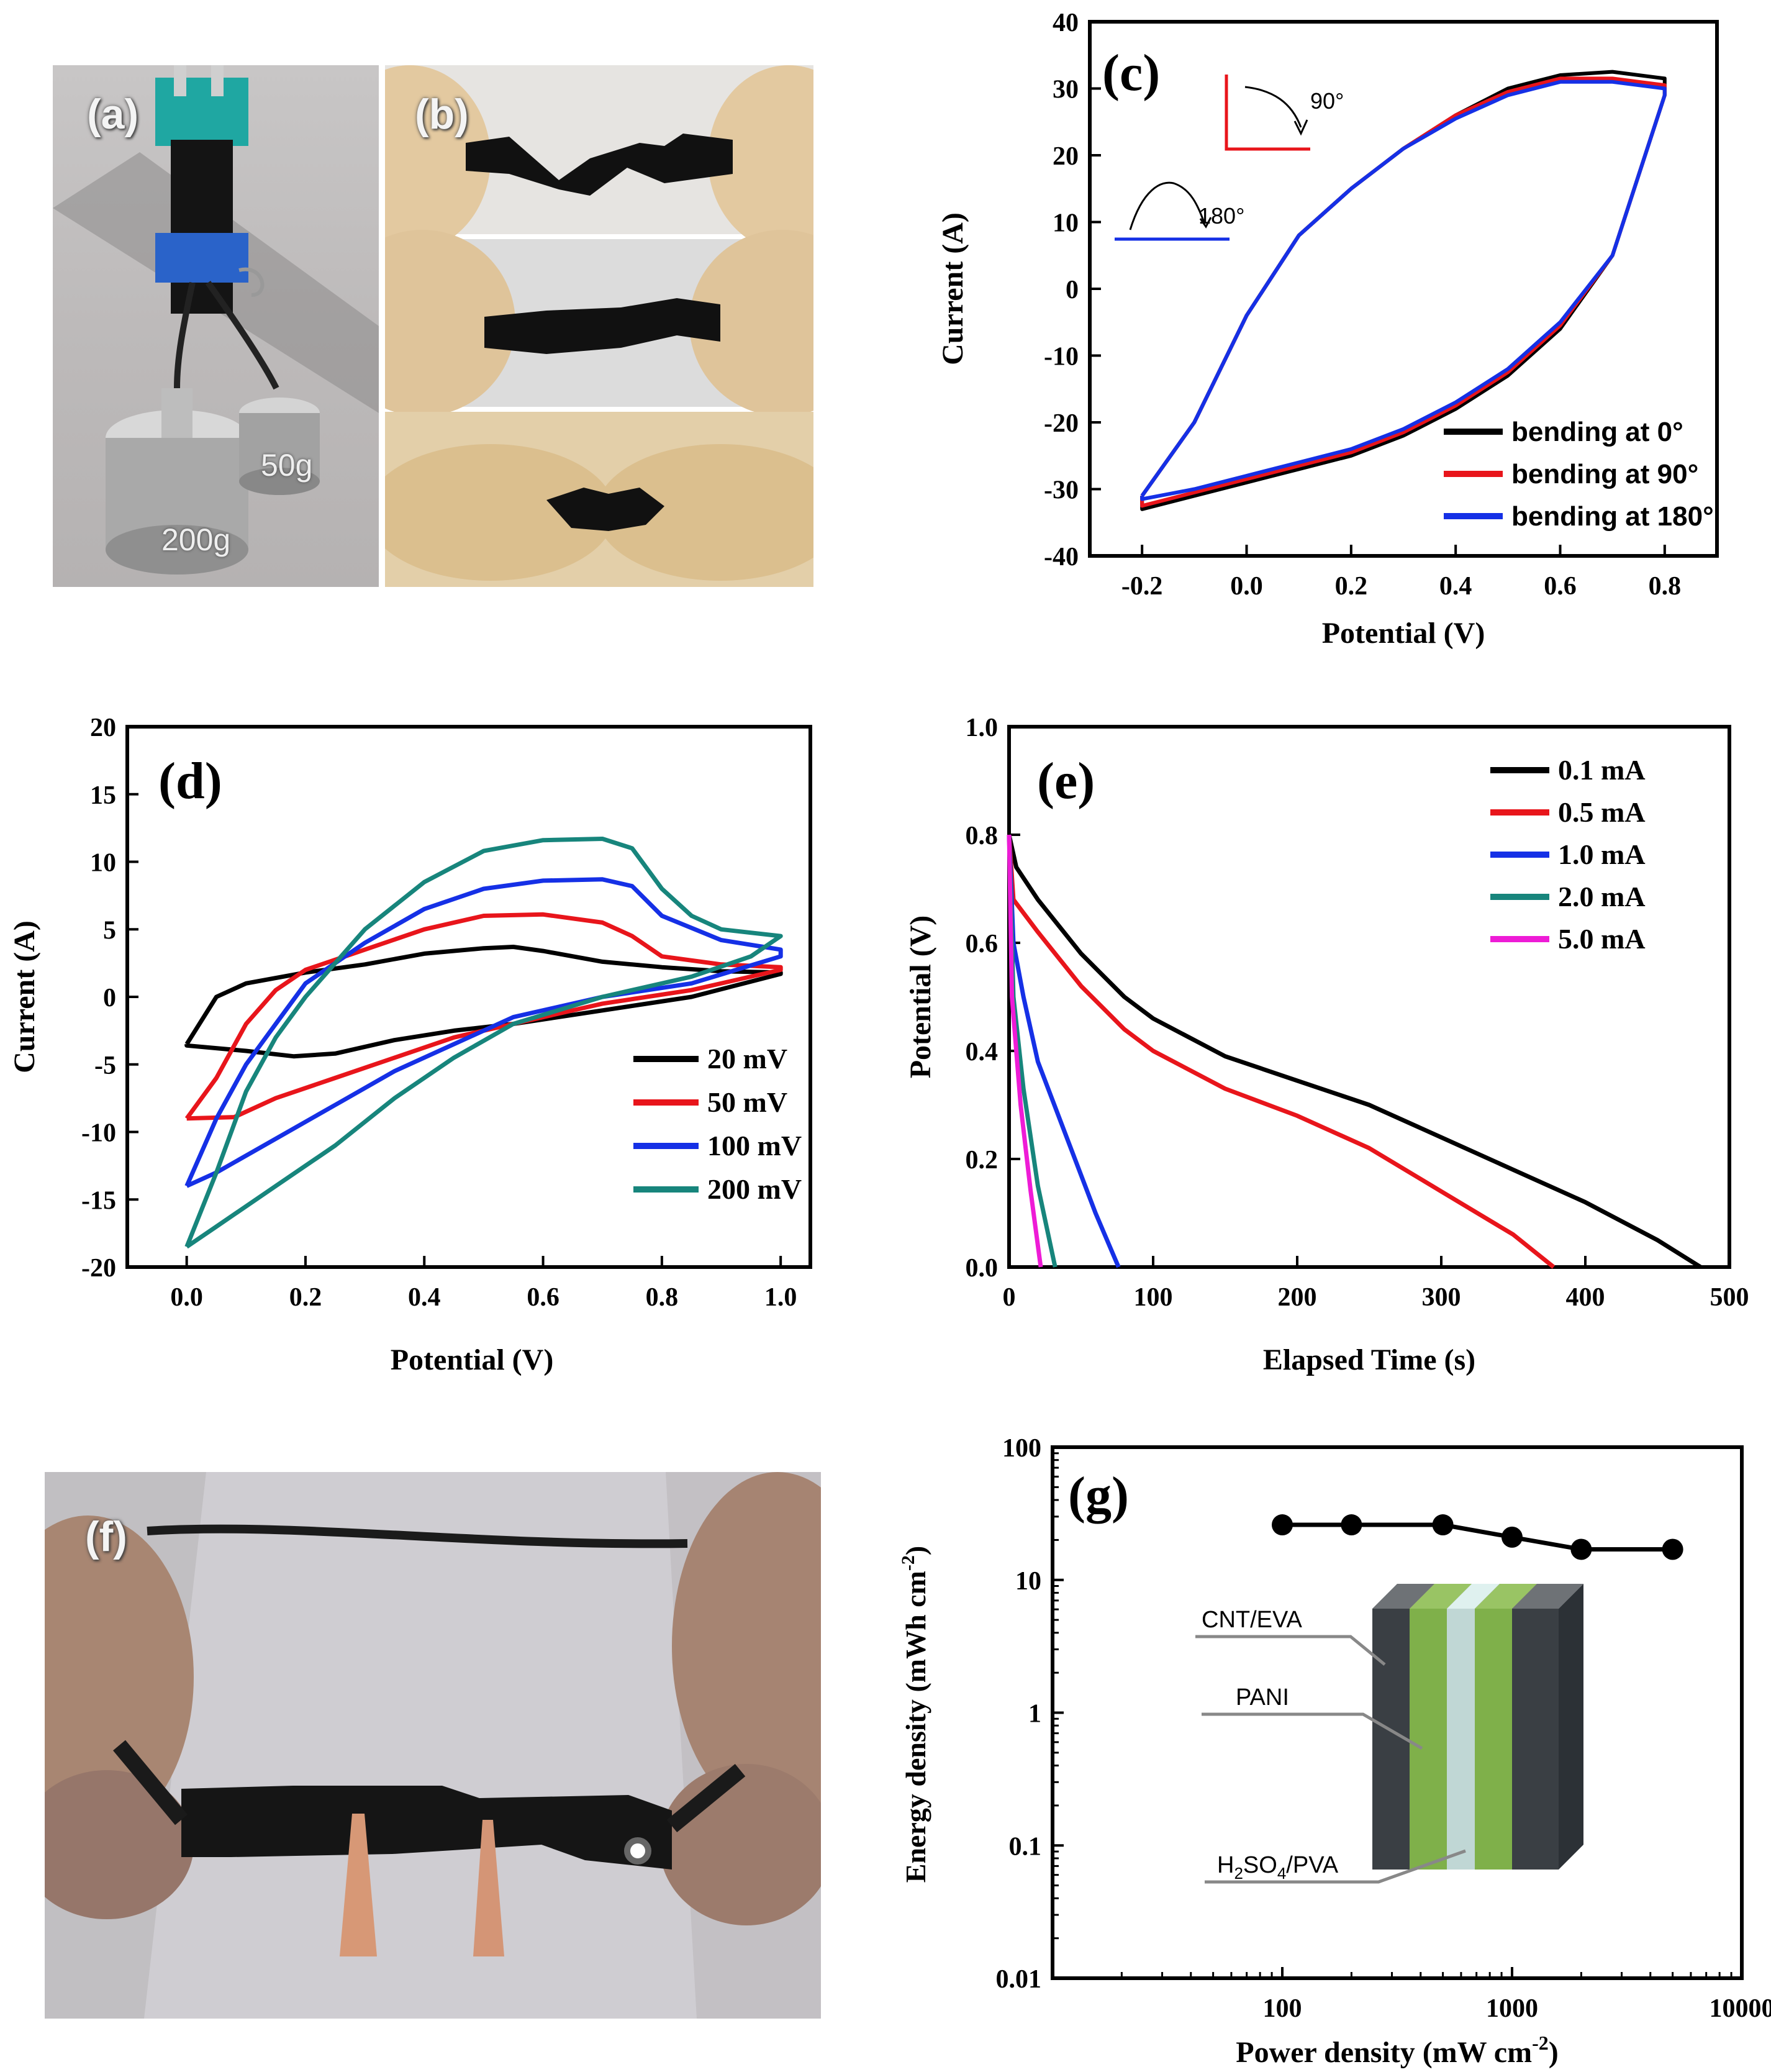  What do you see at coordinates (983, 944) in the screenshot?
I see `e-ytick-label: 0.6` at bounding box center [983, 944].